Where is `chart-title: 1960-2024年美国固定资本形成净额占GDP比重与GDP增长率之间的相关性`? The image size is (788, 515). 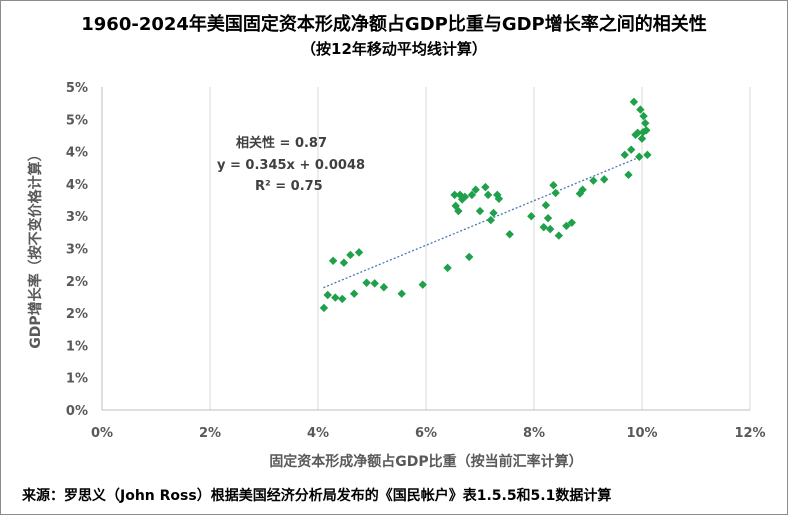 chart-title: 1960-2024年美国固定资本形成净额占GDP比重与GDP增长率之间的相关性 is located at coordinates (394, 24).